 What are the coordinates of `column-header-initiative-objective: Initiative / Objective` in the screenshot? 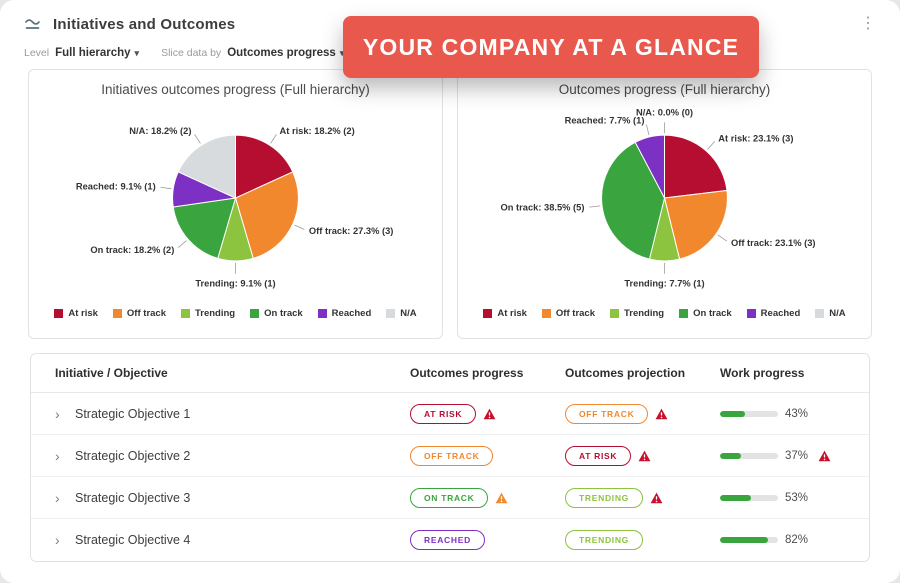 It's located at (111, 373).